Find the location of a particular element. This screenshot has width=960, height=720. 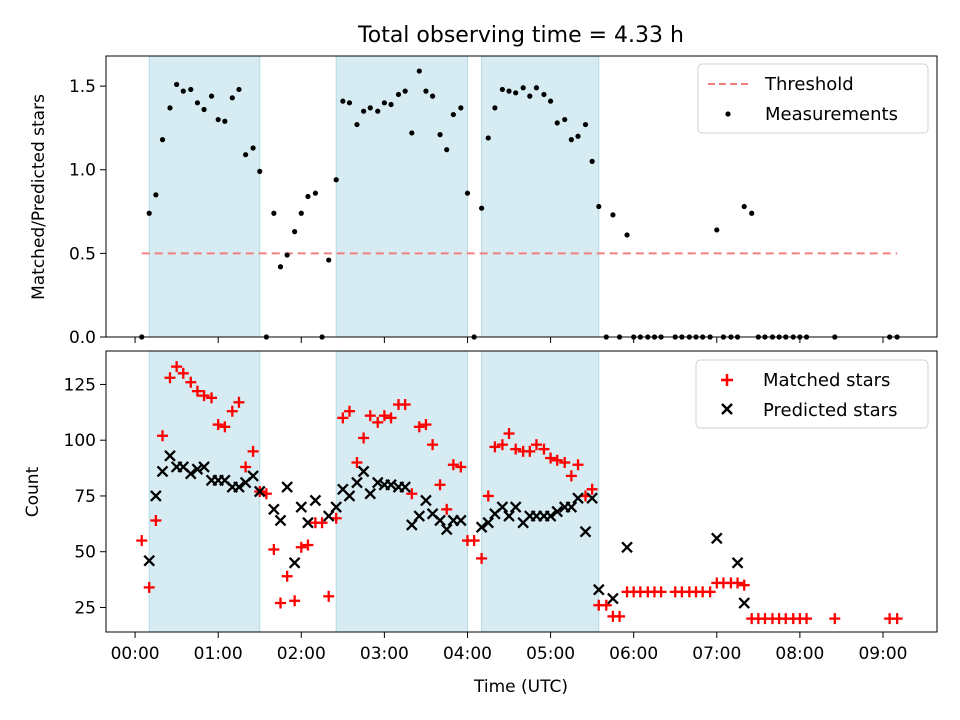

bottom-legend-box is located at coordinates (812, 394).